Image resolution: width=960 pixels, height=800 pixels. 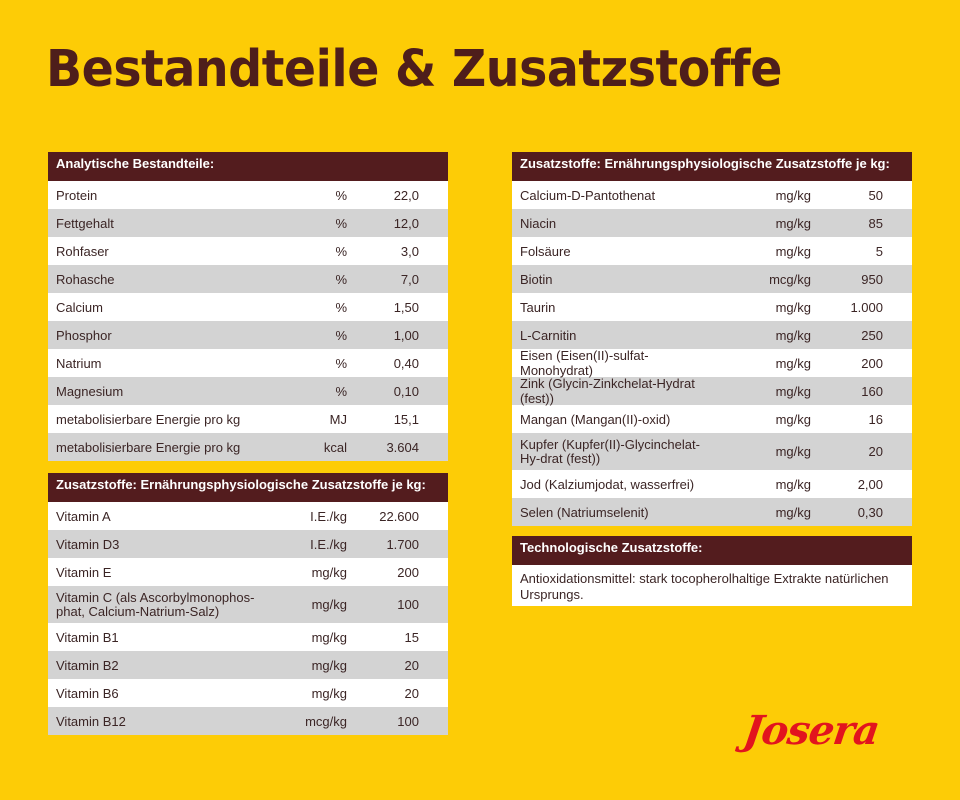 What do you see at coordinates (338, 419) in the screenshot?
I see `row-unit: MJ` at bounding box center [338, 419].